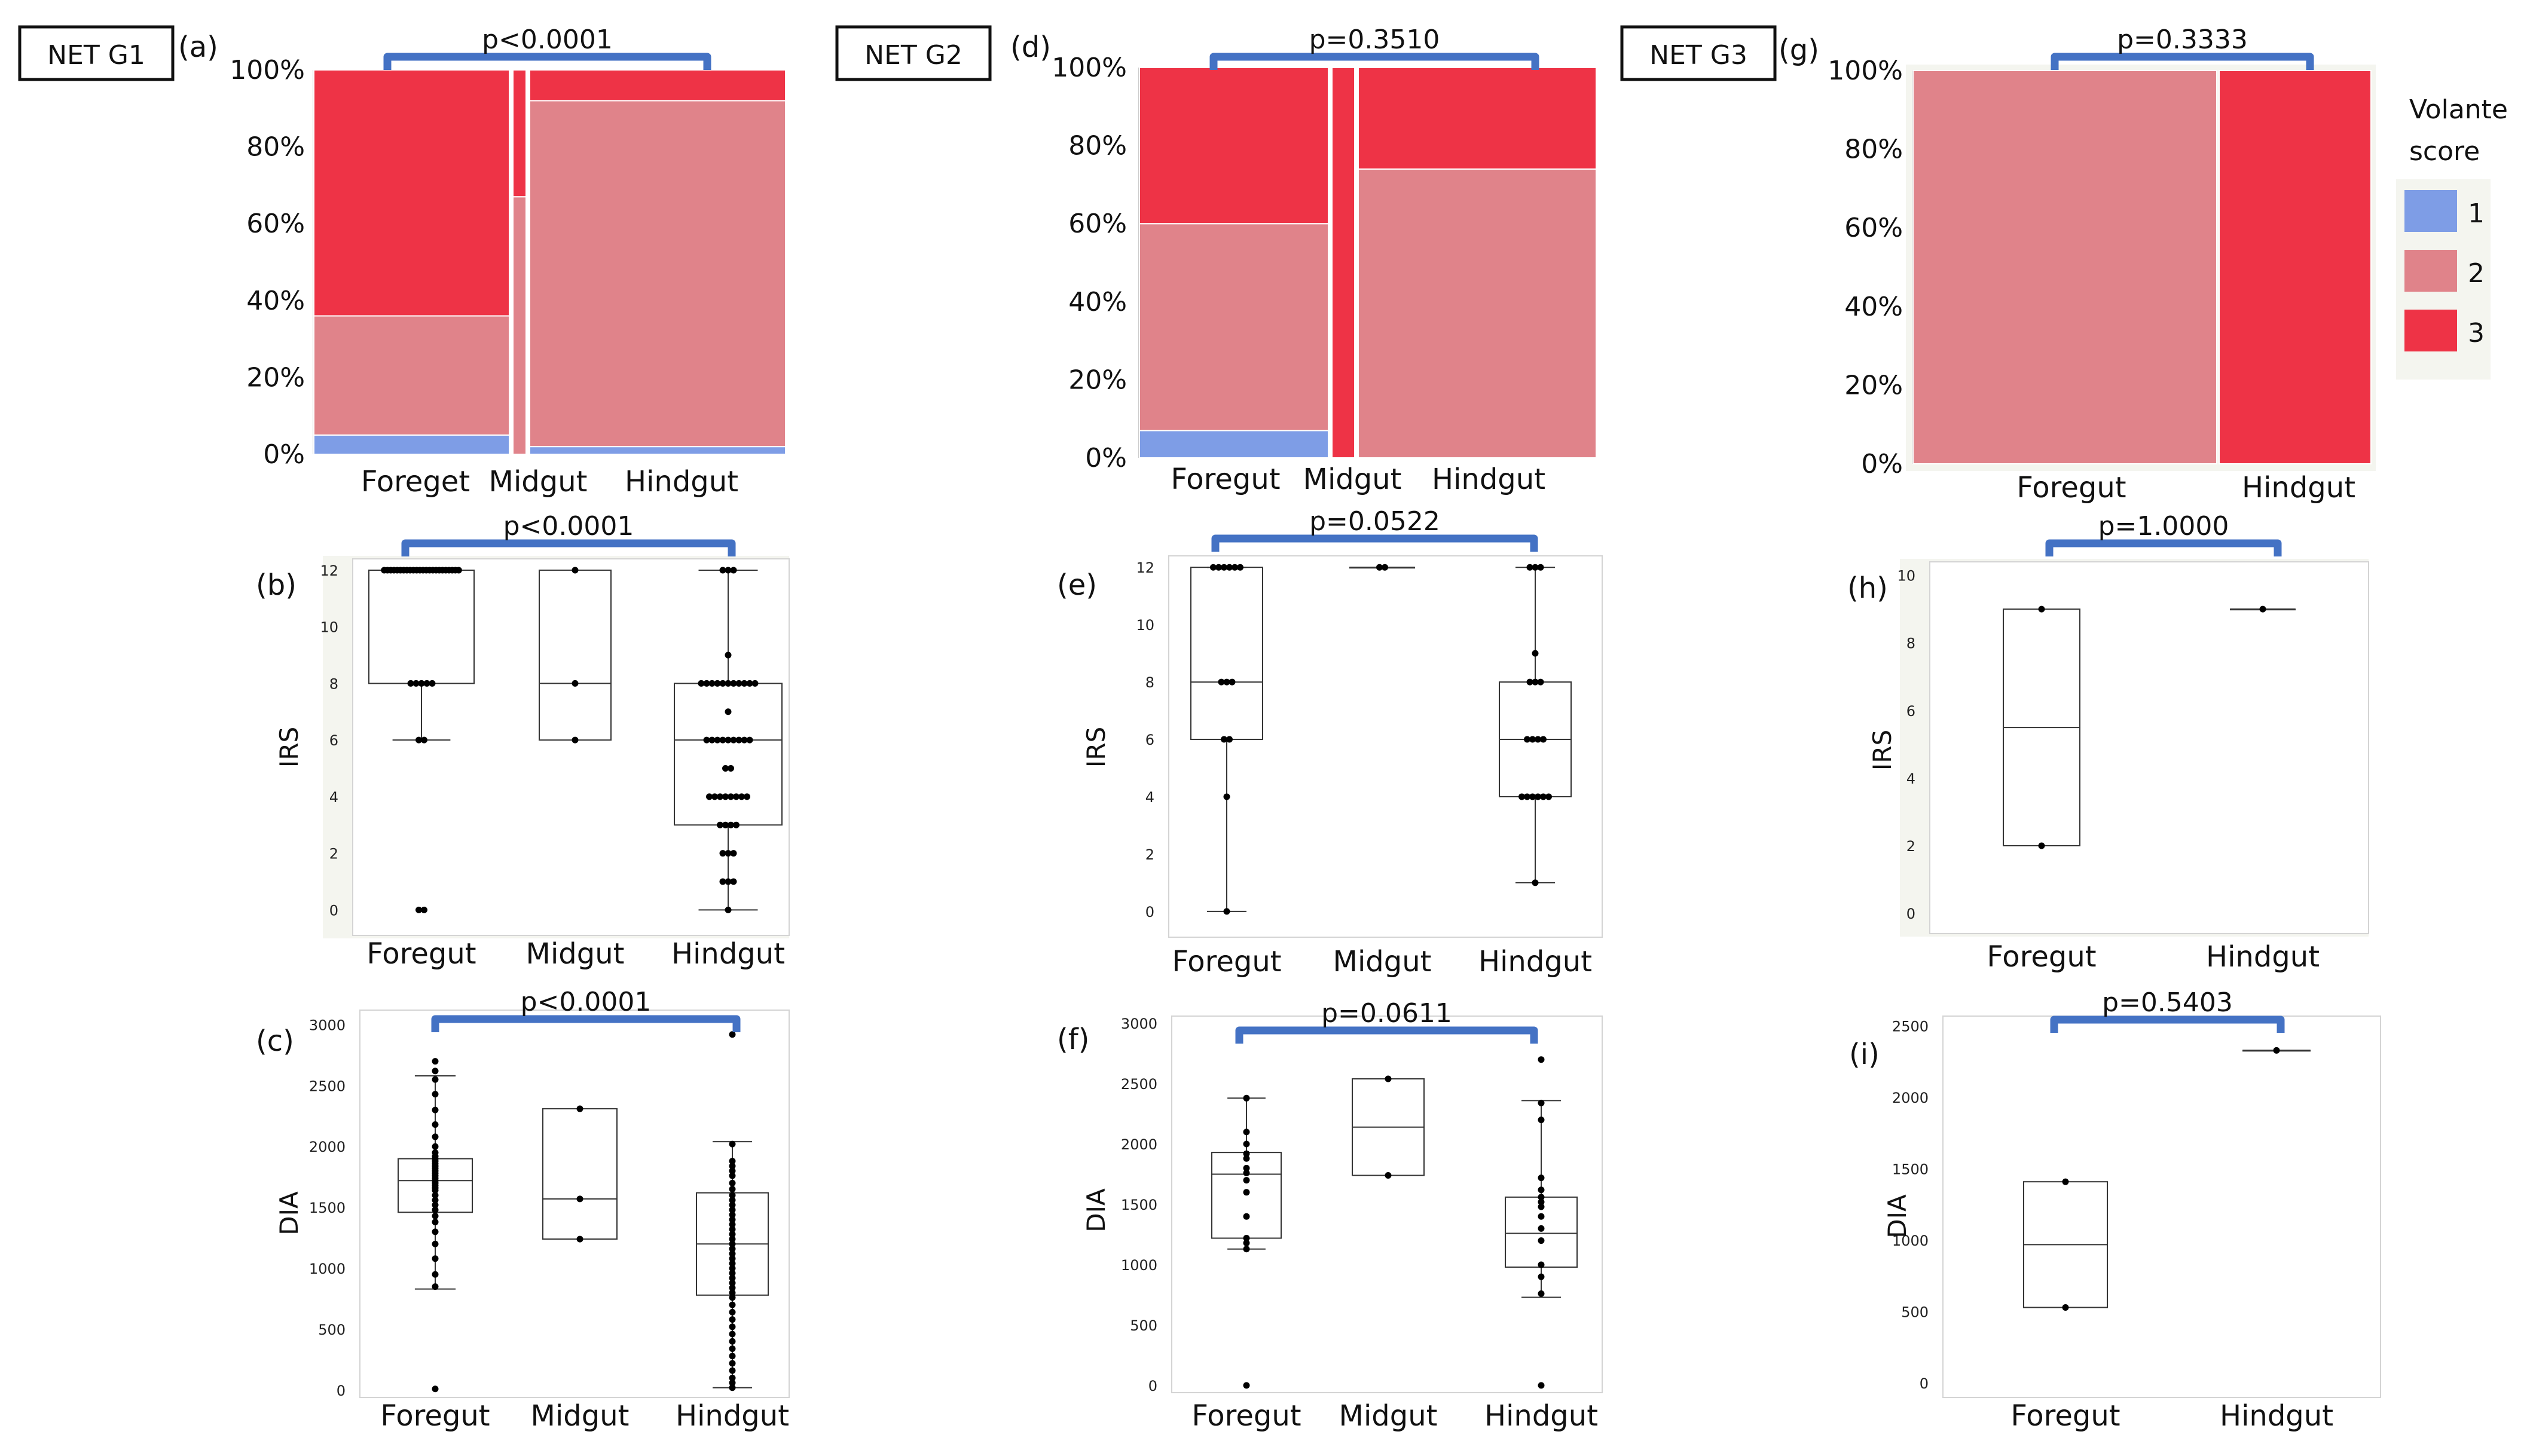  I want to click on y-tick-label: 3000, so click(1139, 1023).